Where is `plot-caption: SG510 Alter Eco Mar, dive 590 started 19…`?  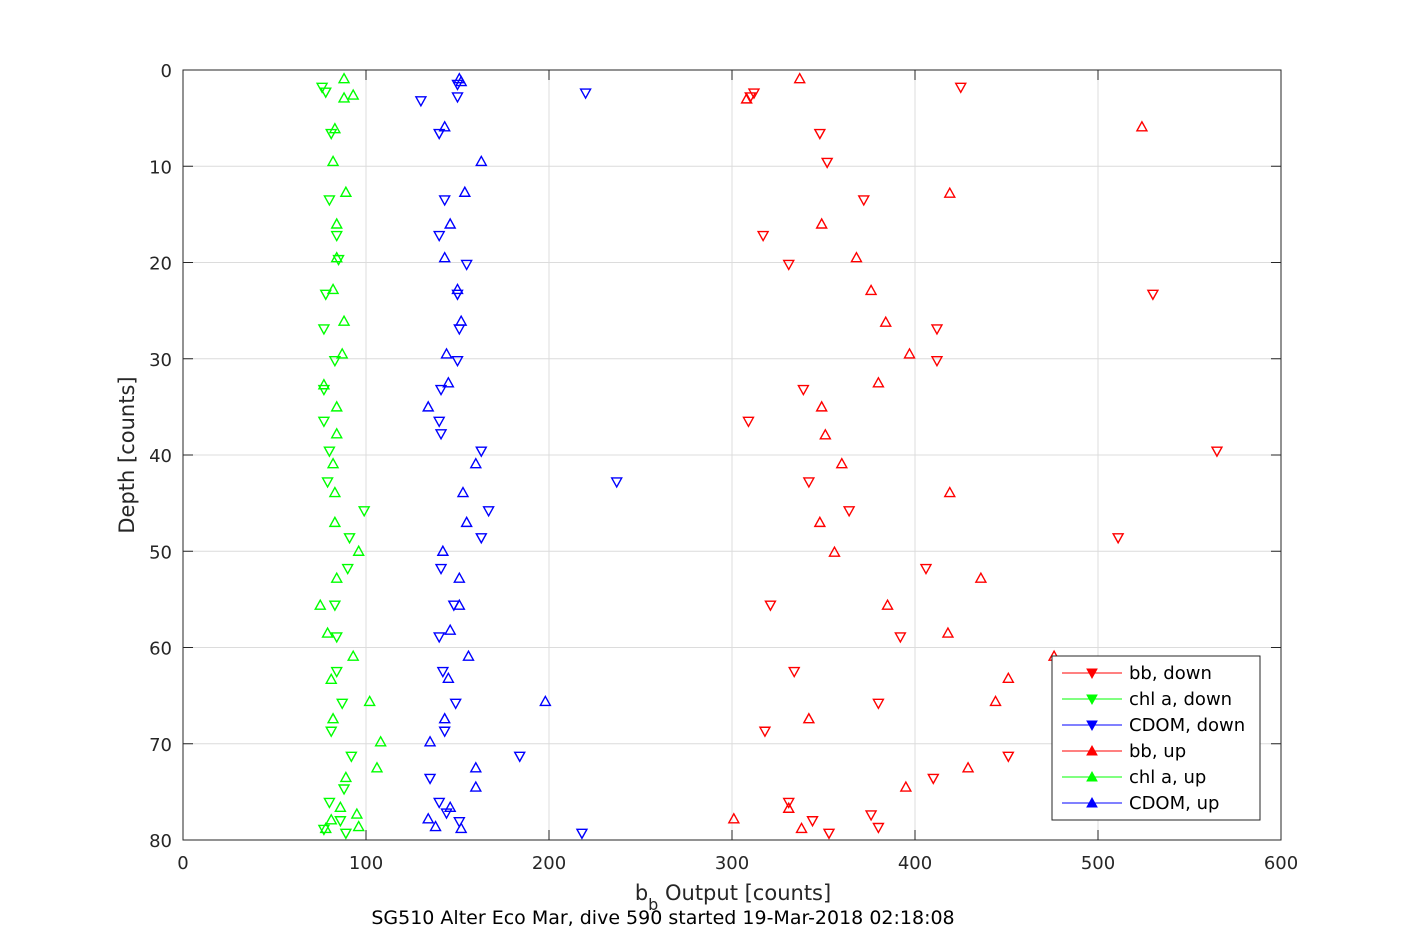 plot-caption: SG510 Alter Eco Mar, dive 590 started 19… is located at coordinates (662, 918).